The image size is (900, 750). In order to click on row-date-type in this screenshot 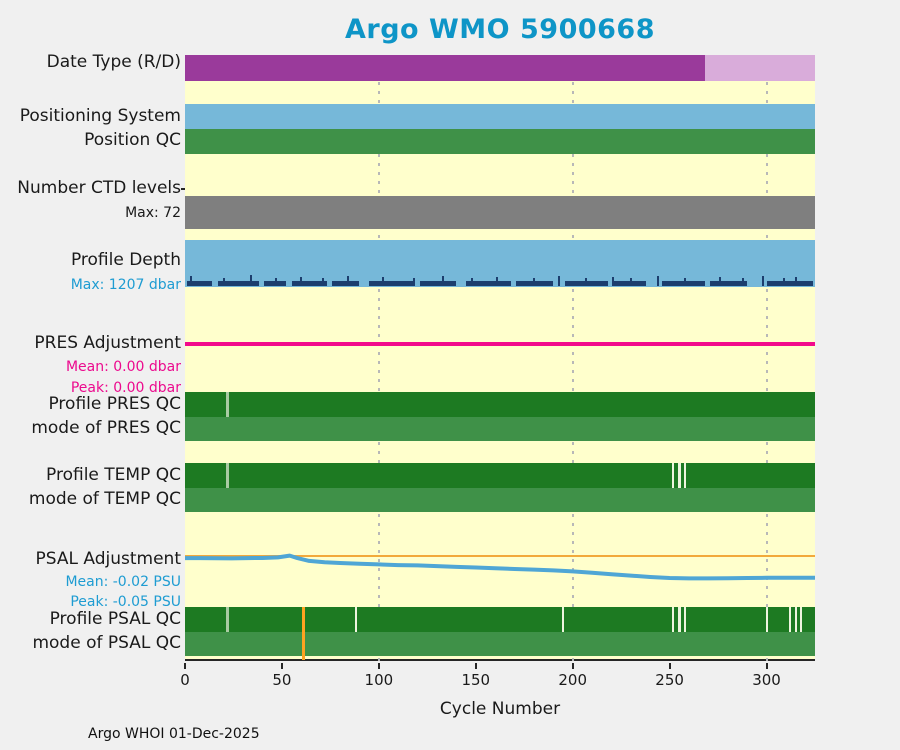, I will do `click(500, 68)`.